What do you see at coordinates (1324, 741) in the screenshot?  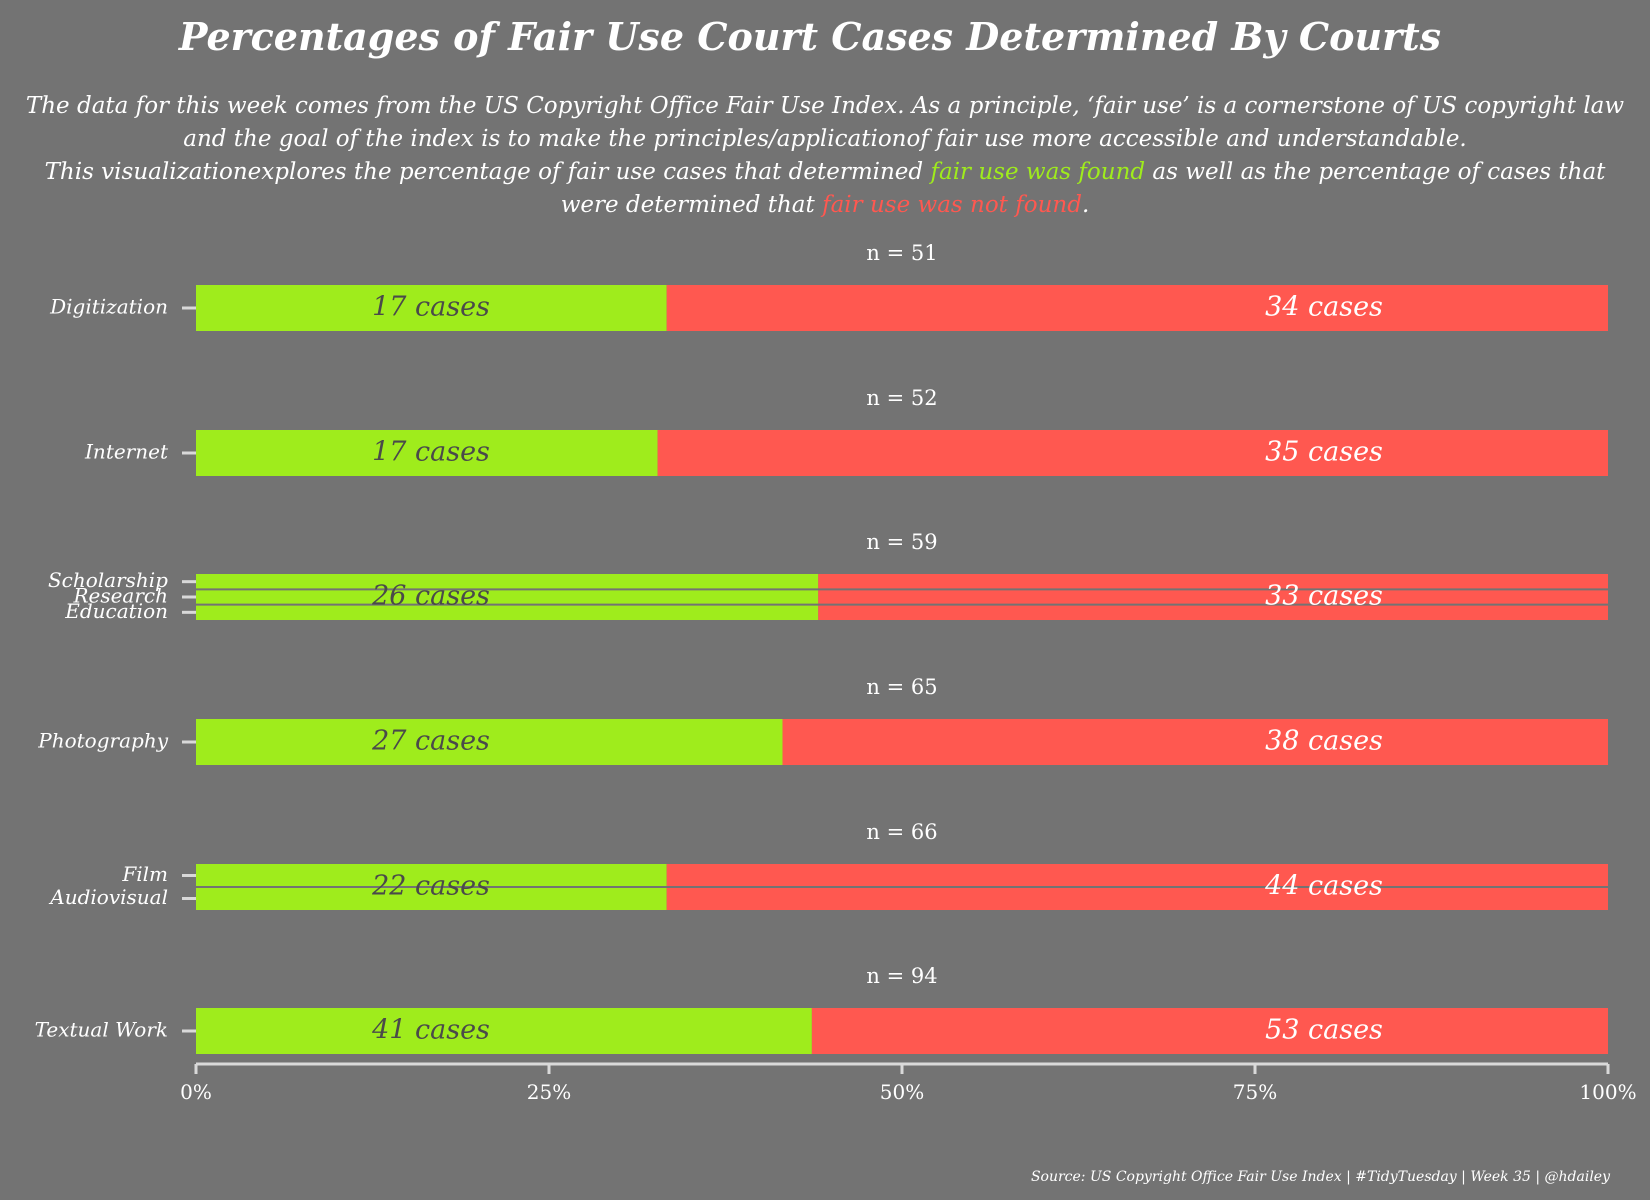 I see `not-found-count-label: 38 cases` at bounding box center [1324, 741].